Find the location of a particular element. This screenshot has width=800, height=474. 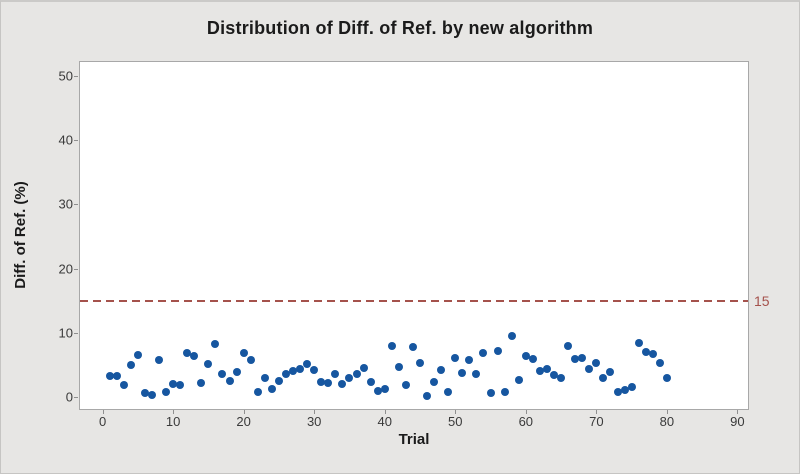

x-tick-label: 90 is located at coordinates (737, 421).